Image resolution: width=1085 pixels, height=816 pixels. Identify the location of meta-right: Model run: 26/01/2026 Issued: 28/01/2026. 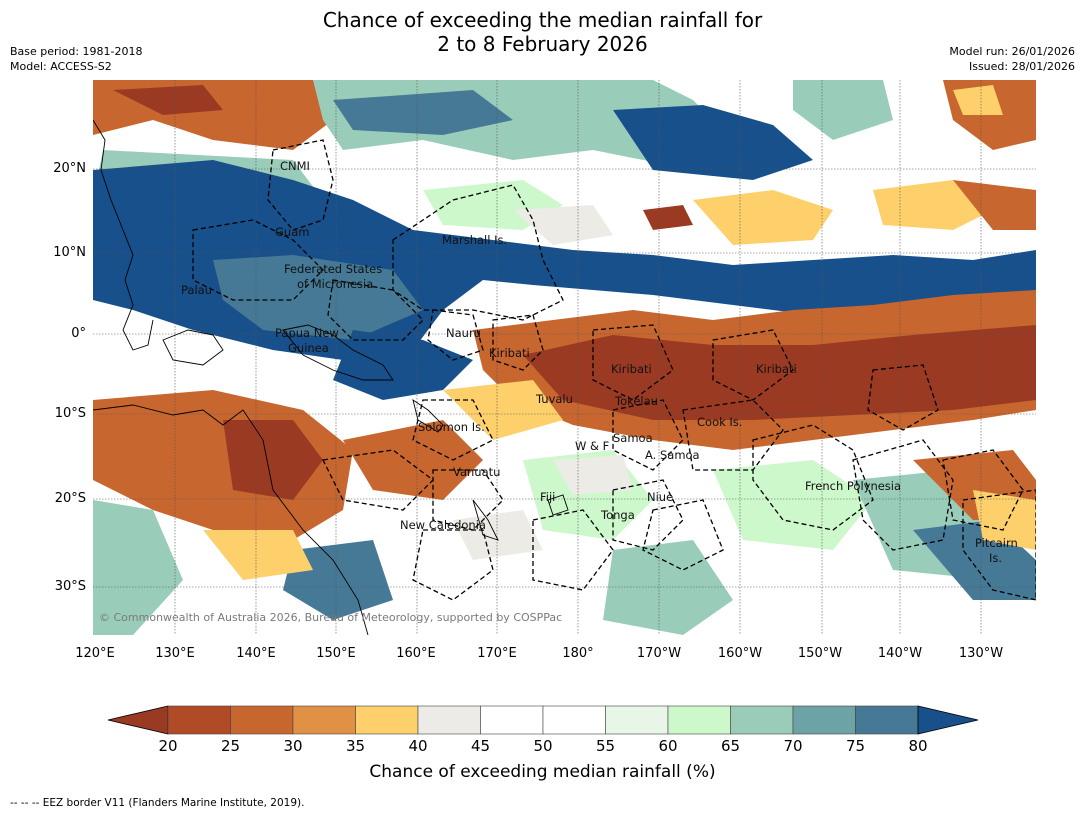
(1012, 59).